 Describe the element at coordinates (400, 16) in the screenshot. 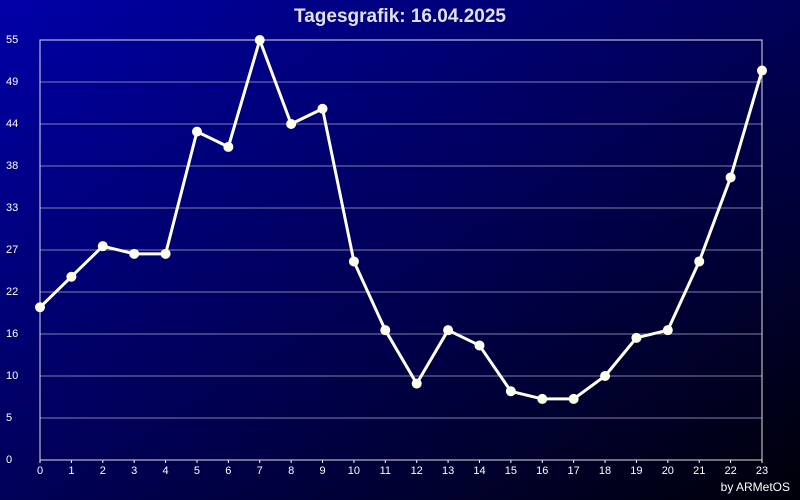

I see `chart-title: Tagesgrafik: 16.04.2025` at that location.